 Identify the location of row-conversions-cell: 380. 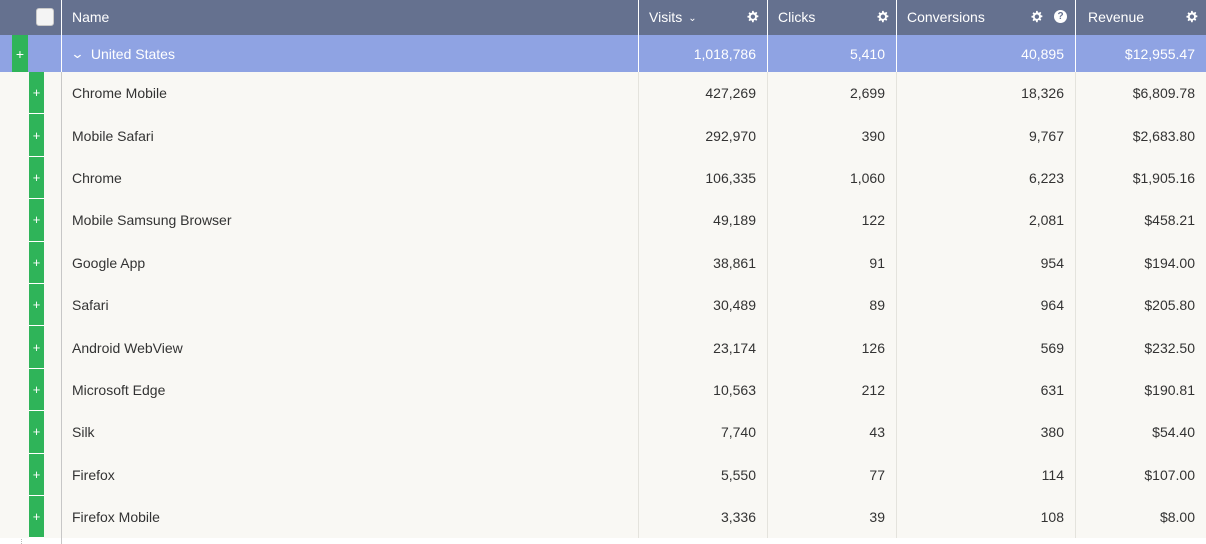
(986, 432).